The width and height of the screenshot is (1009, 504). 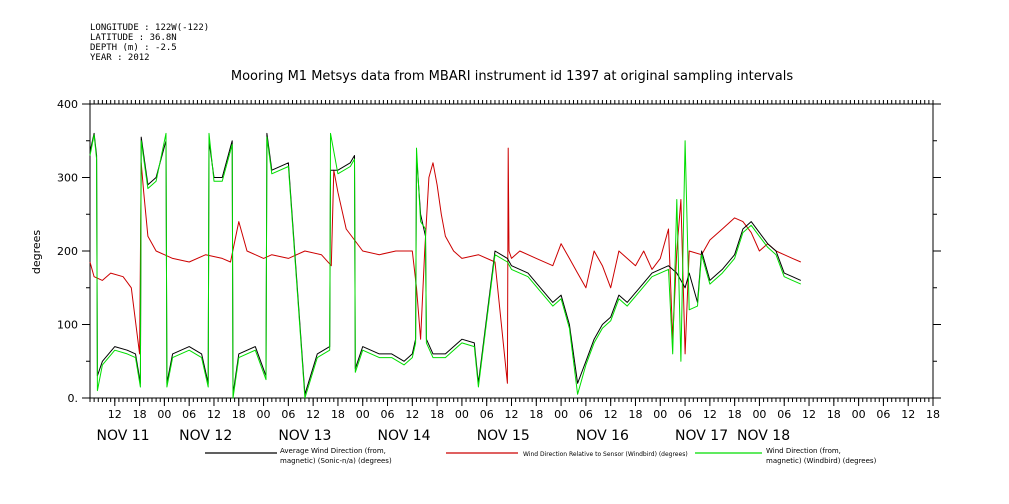 What do you see at coordinates (133, 48) in the screenshot?
I see `depth-text: DEPTH (m) : -2.5` at bounding box center [133, 48].